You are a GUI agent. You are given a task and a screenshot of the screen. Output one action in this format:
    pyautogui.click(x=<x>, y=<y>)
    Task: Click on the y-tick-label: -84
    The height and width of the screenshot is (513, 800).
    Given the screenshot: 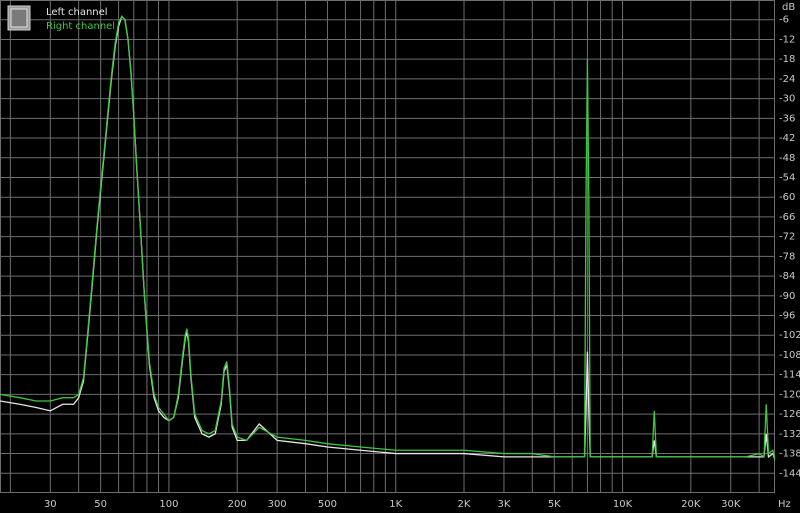 What is the action you would take?
    pyautogui.click(x=787, y=276)
    